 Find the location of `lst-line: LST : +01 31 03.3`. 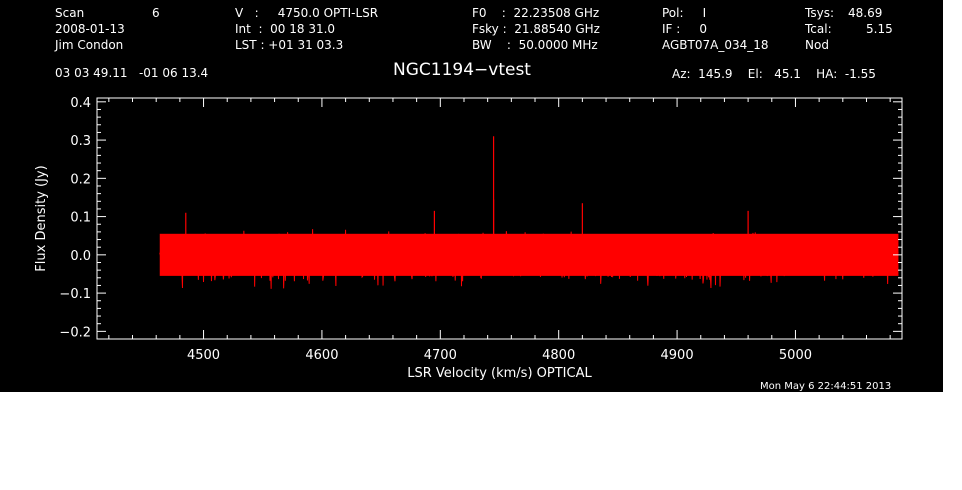

lst-line: LST : +01 31 03.3 is located at coordinates (289, 45).